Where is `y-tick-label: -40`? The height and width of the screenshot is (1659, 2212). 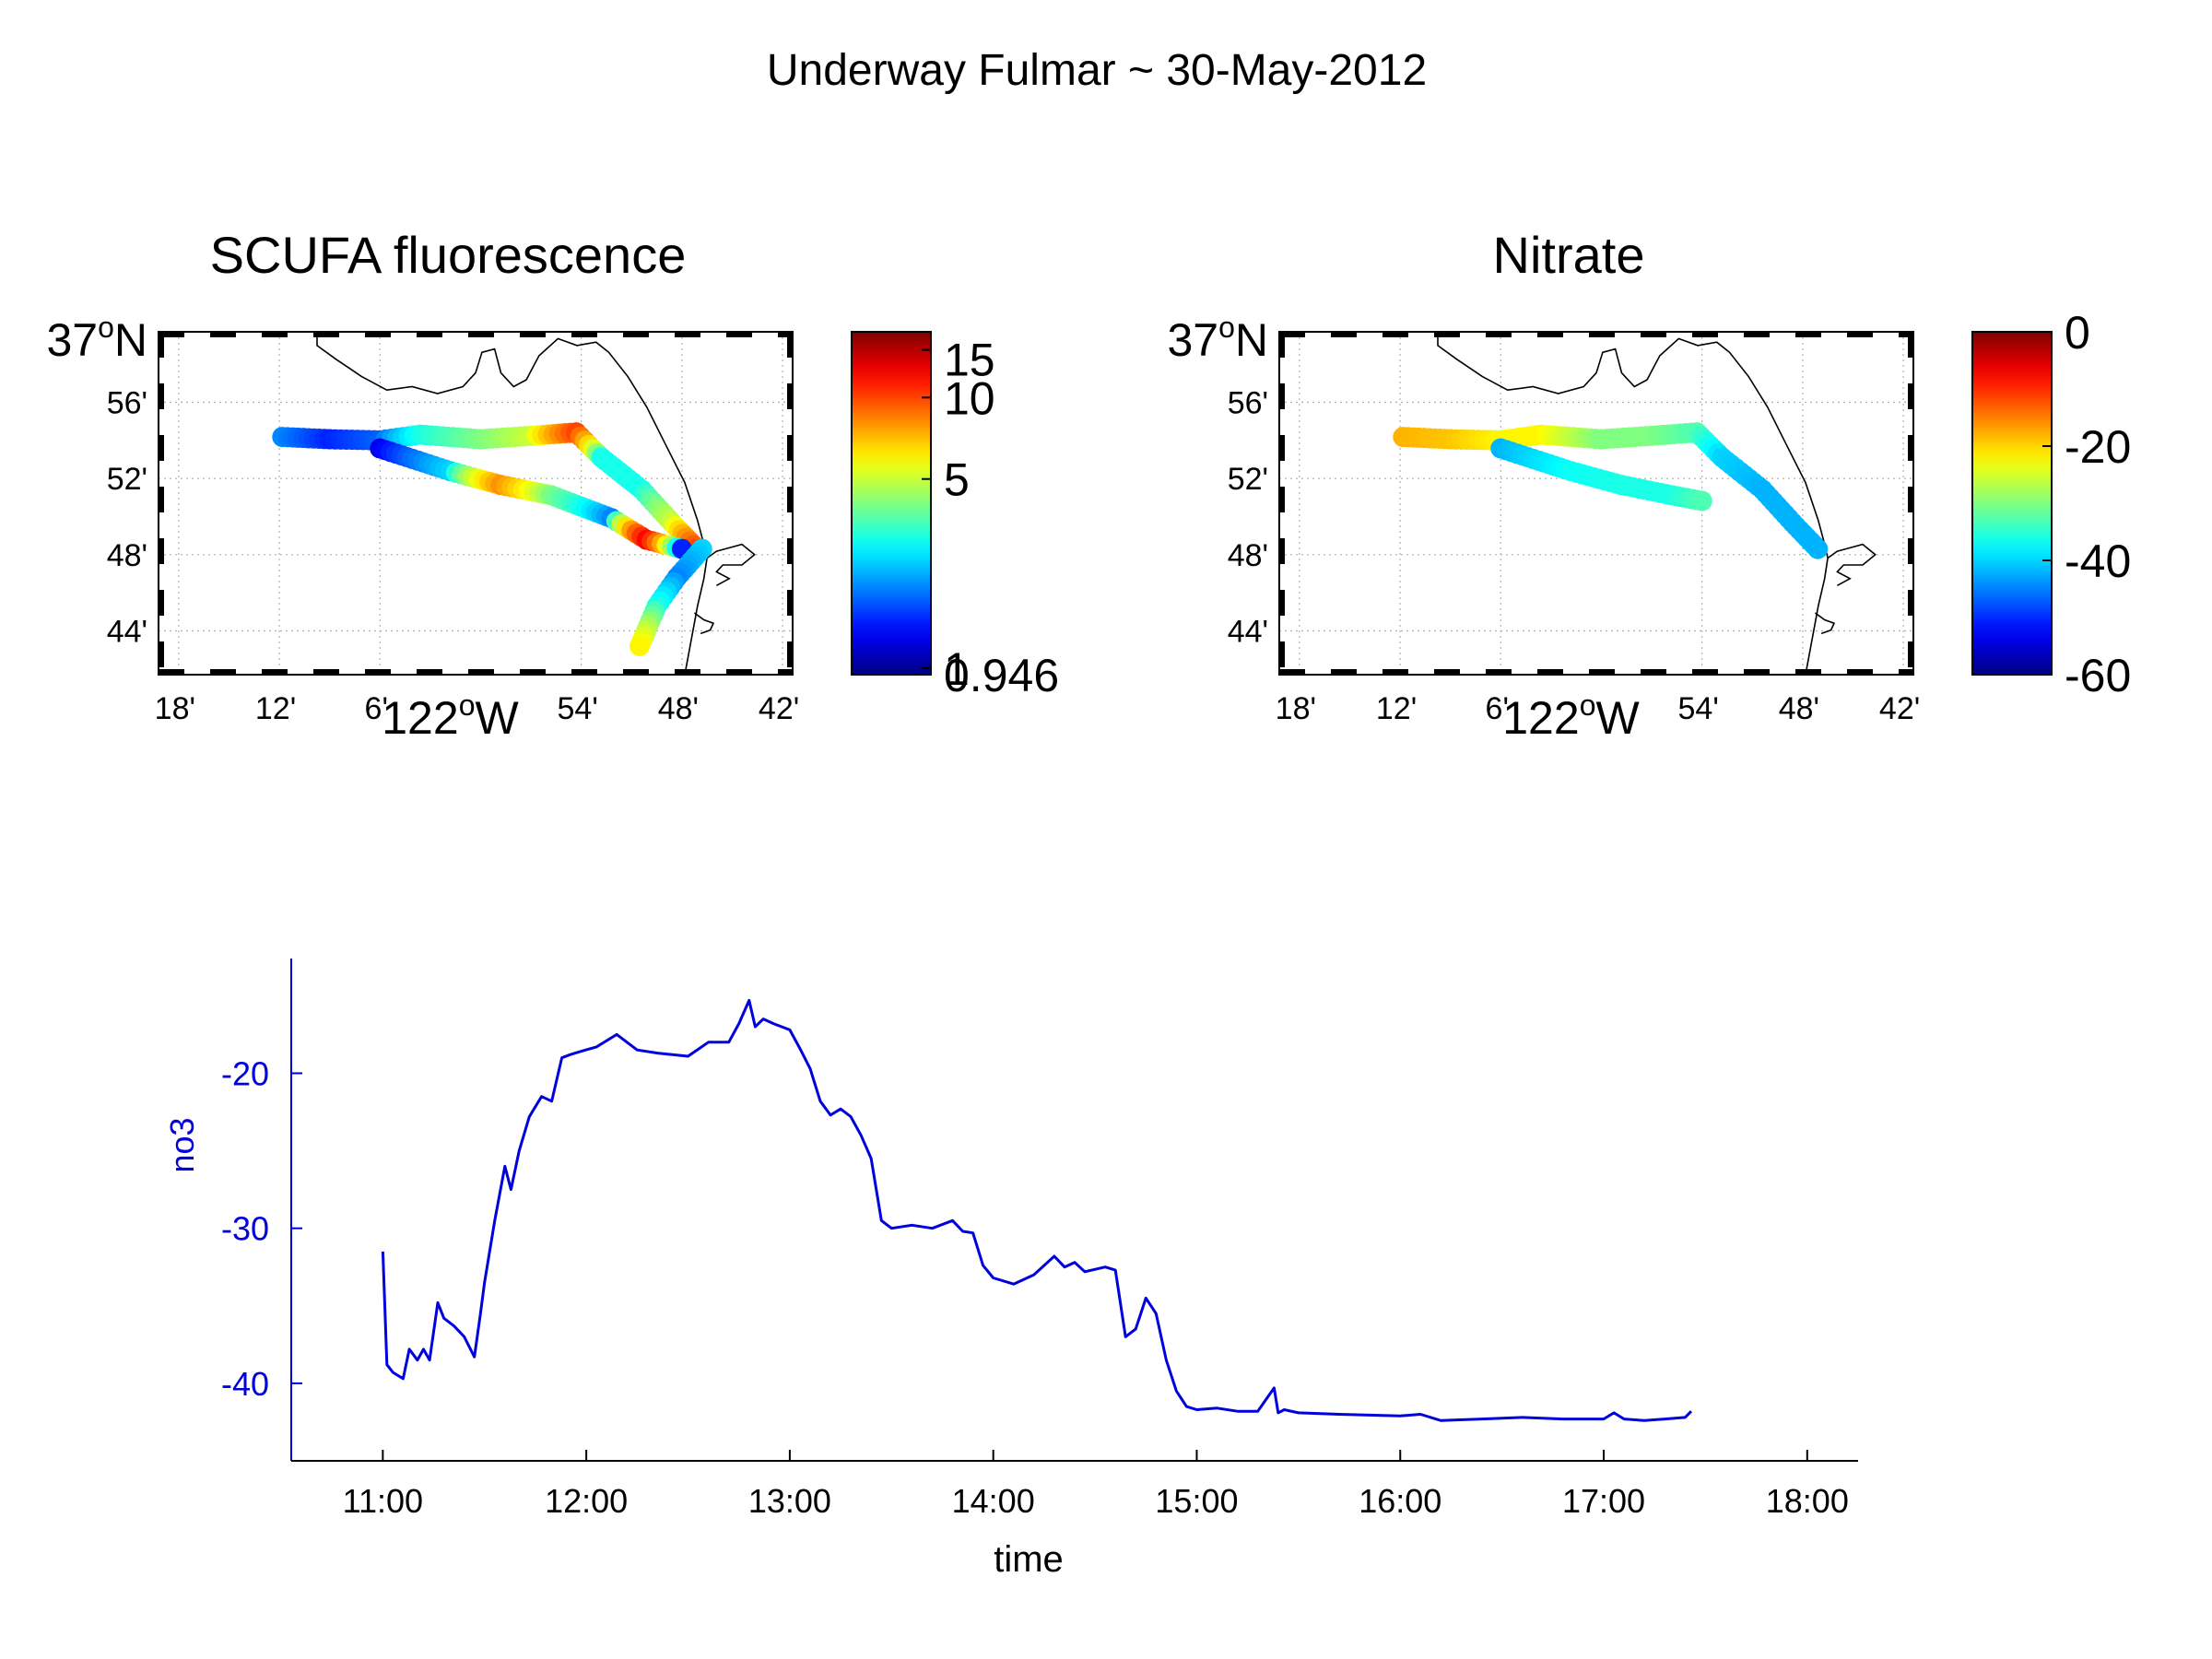 y-tick-label: -40 is located at coordinates (245, 1384).